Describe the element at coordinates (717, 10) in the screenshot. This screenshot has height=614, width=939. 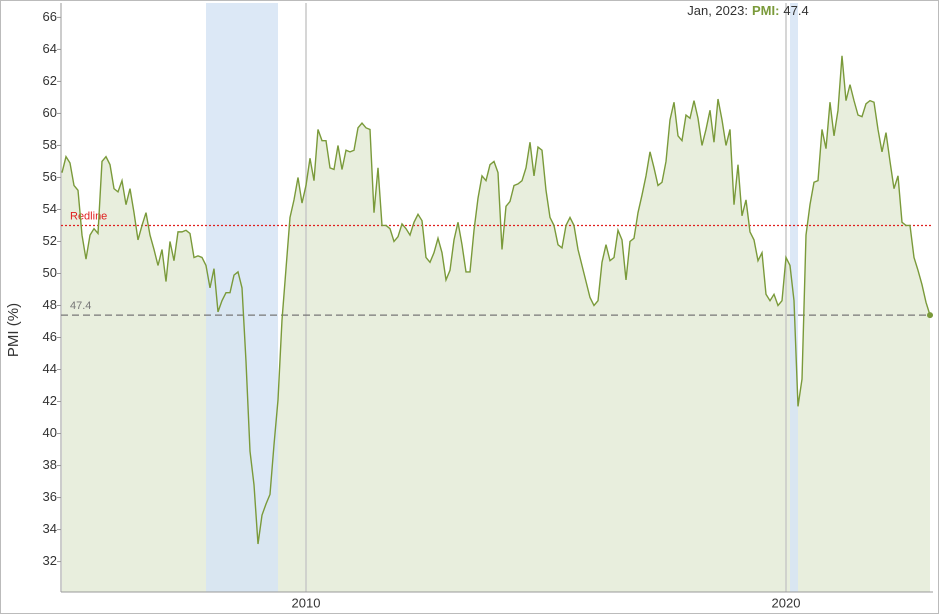
I see `tooltip-date: Jan, 2023:` at that location.